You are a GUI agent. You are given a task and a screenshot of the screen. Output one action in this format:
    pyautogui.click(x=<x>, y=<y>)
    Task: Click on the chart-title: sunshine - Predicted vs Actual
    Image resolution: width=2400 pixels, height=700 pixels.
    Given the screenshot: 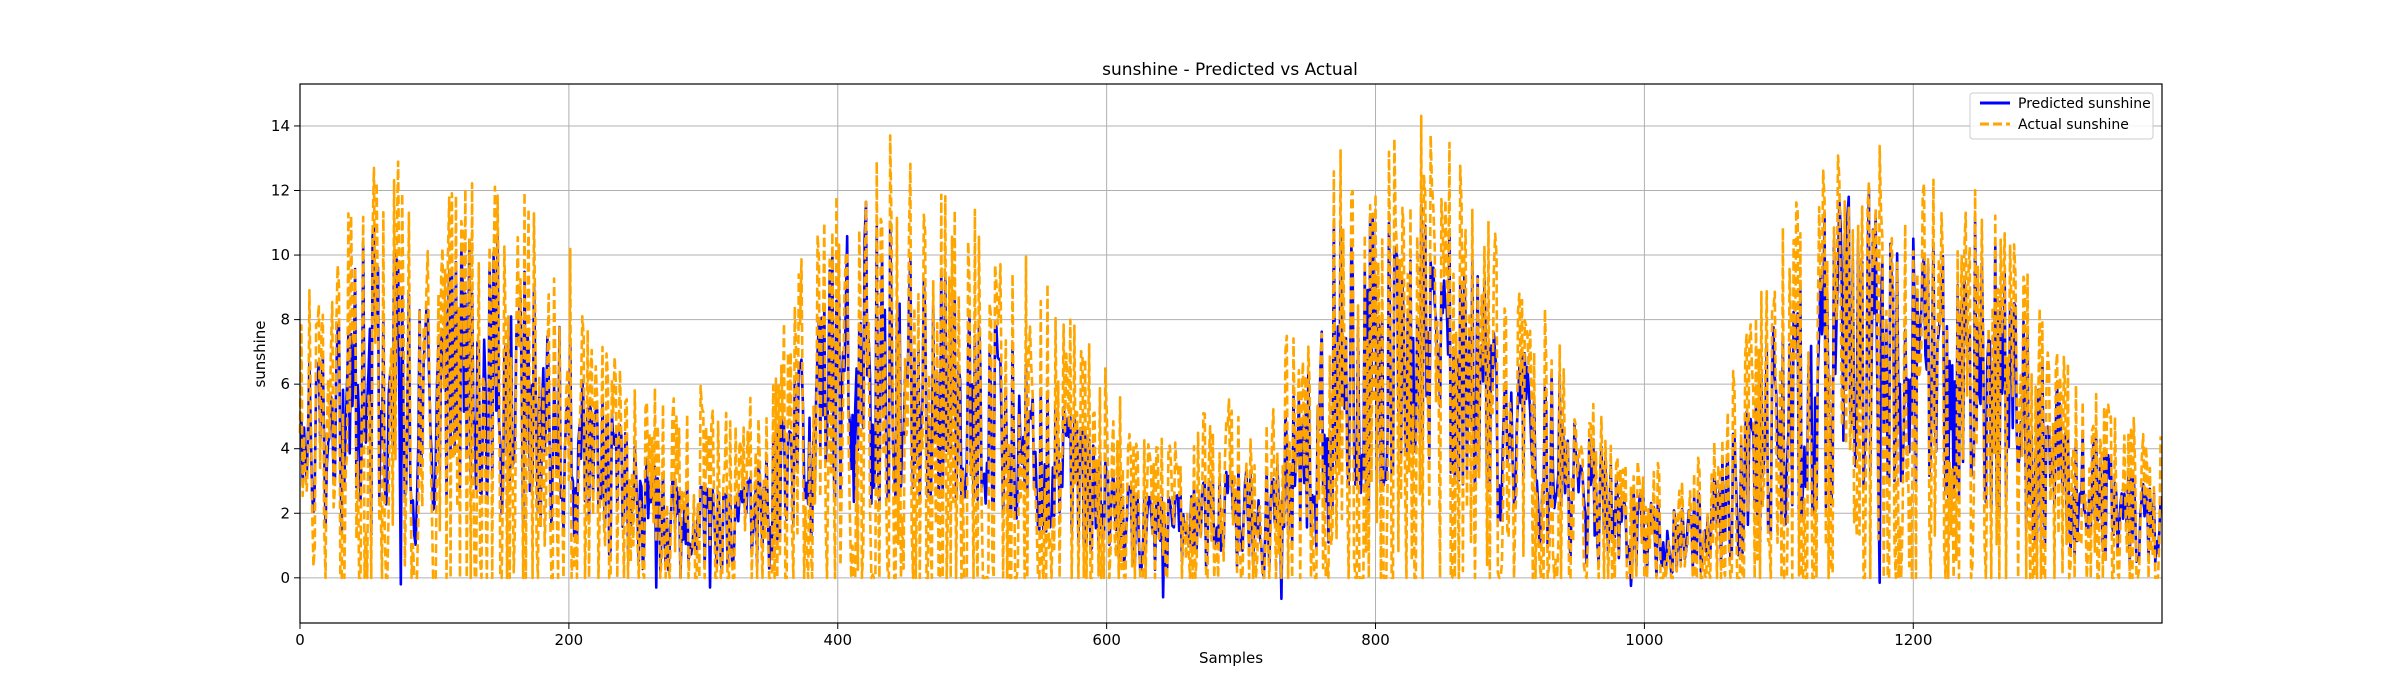 What is the action you would take?
    pyautogui.click(x=1230, y=70)
    